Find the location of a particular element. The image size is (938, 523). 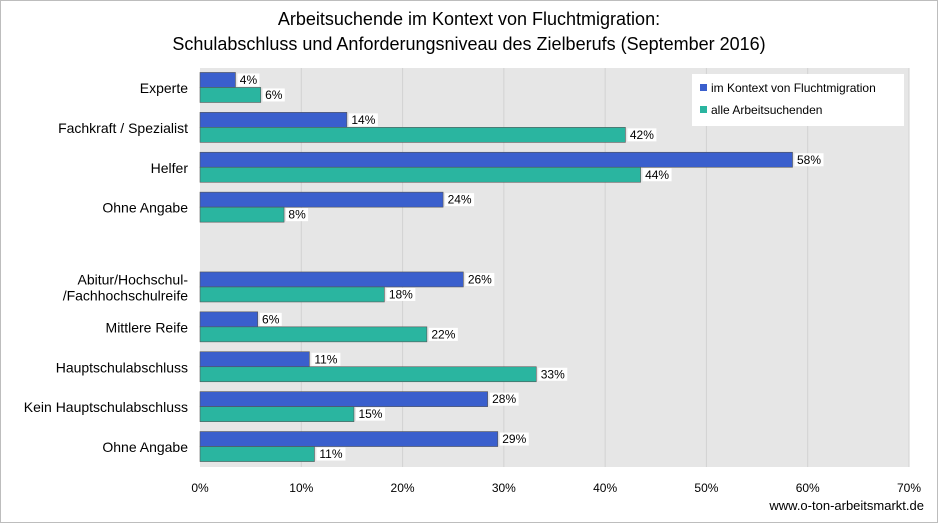

data-label: 44% is located at coordinates (657, 175).